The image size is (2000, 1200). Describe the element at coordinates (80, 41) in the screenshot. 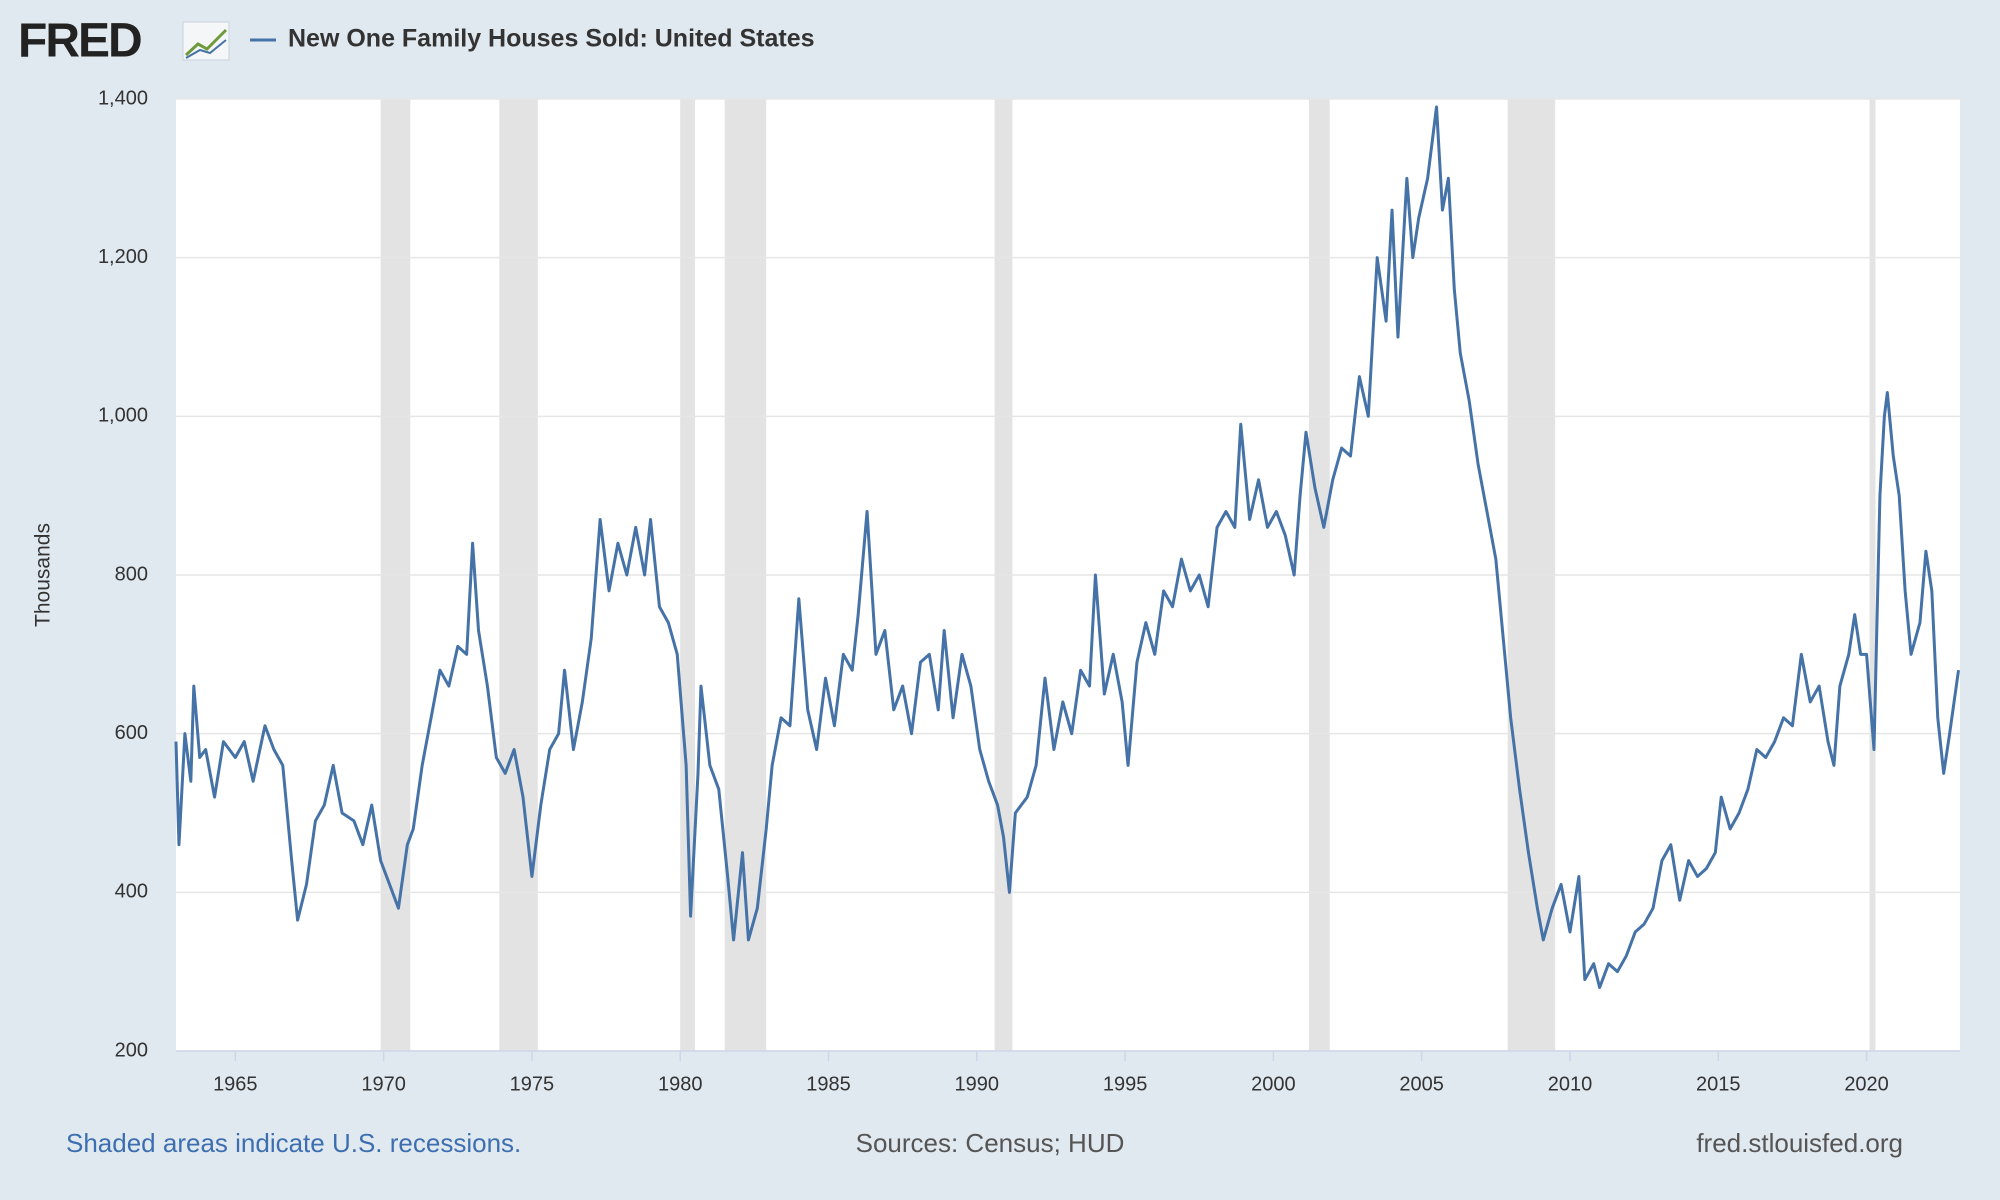

I see `logo: FRED` at that location.